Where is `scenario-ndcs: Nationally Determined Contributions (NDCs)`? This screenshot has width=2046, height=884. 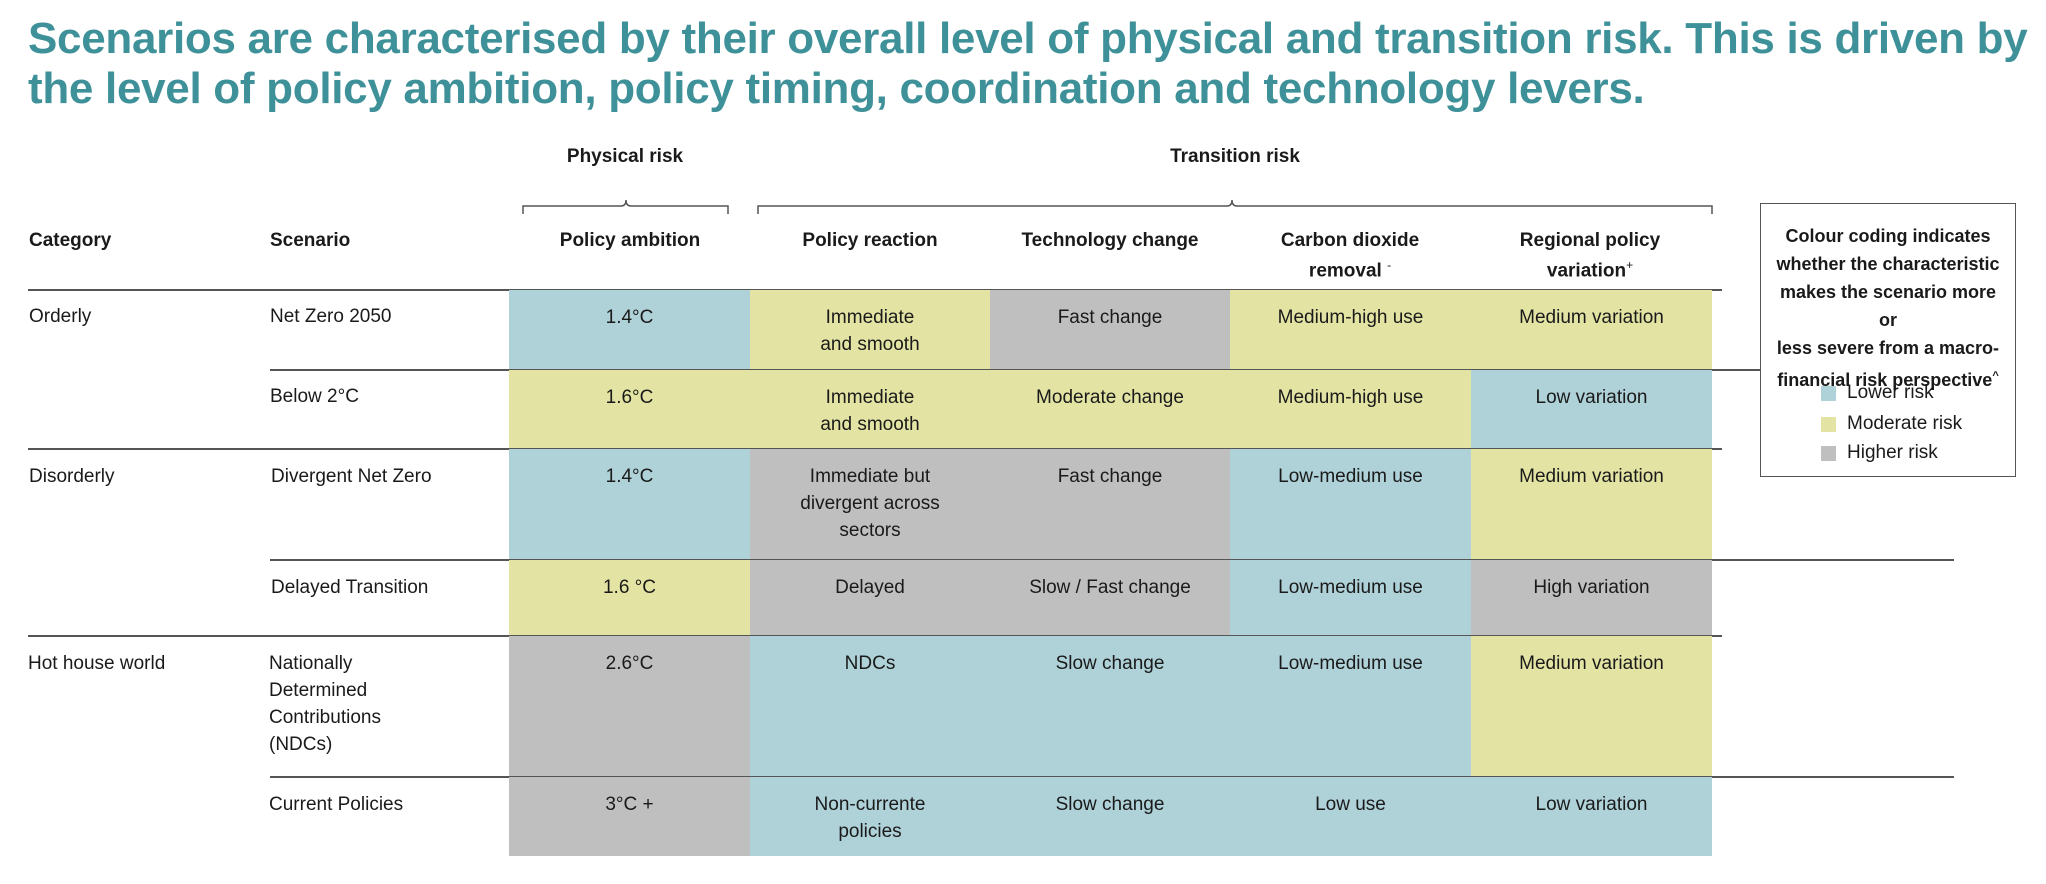 scenario-ndcs: Nationally Determined Contributions (NDCs) is located at coordinates (325, 704).